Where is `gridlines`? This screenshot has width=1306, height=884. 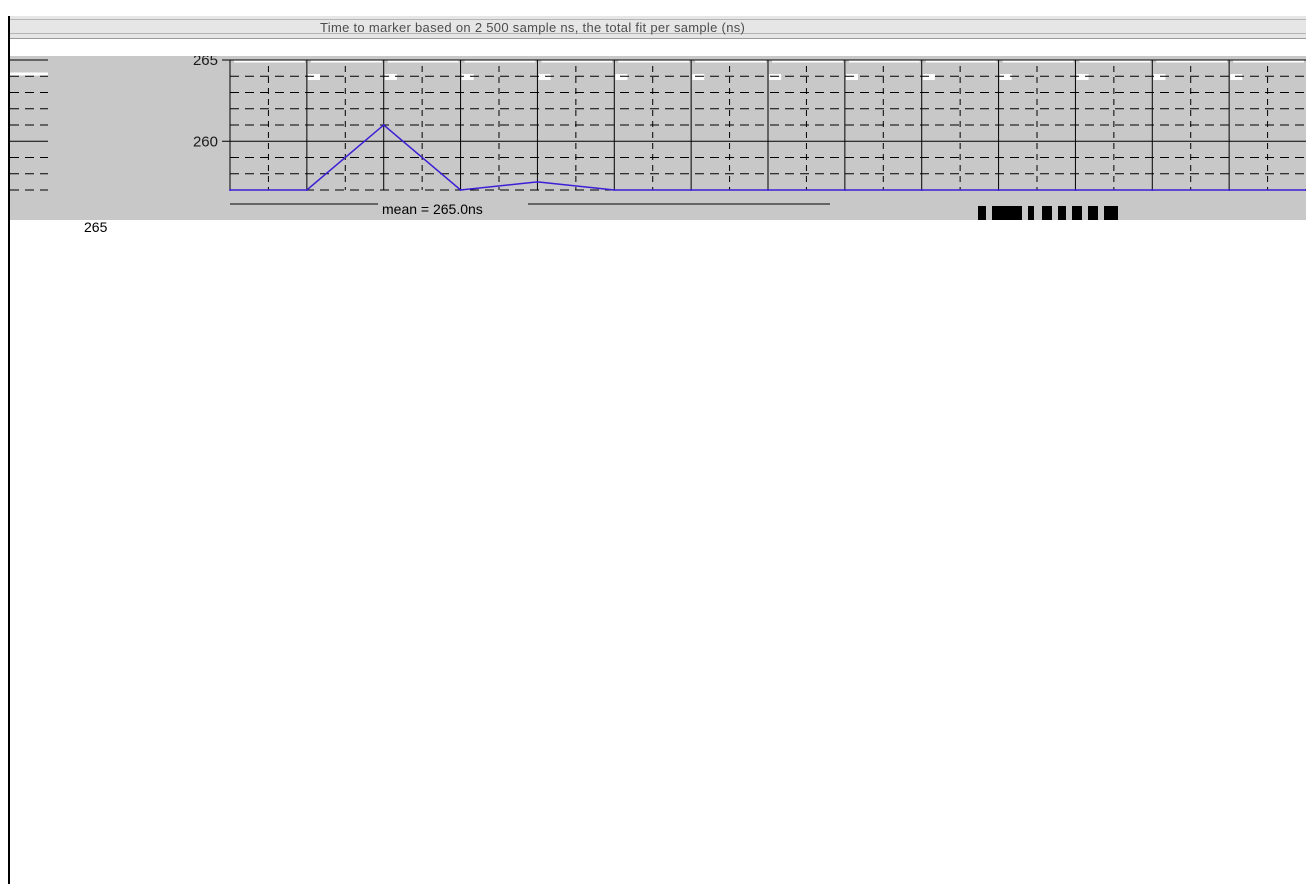 gridlines is located at coordinates (767, 125).